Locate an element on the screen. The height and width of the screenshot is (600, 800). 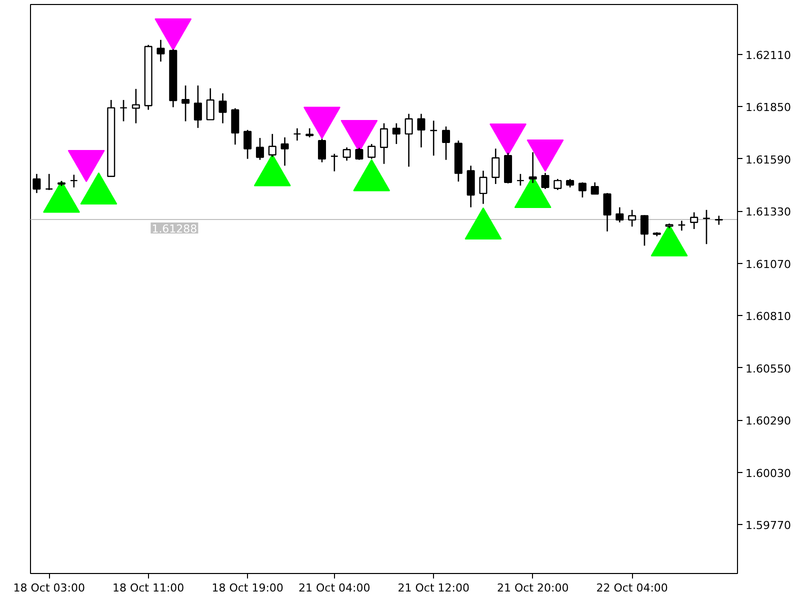
y-tick-label: 1.61590 is located at coordinates (768, 159).